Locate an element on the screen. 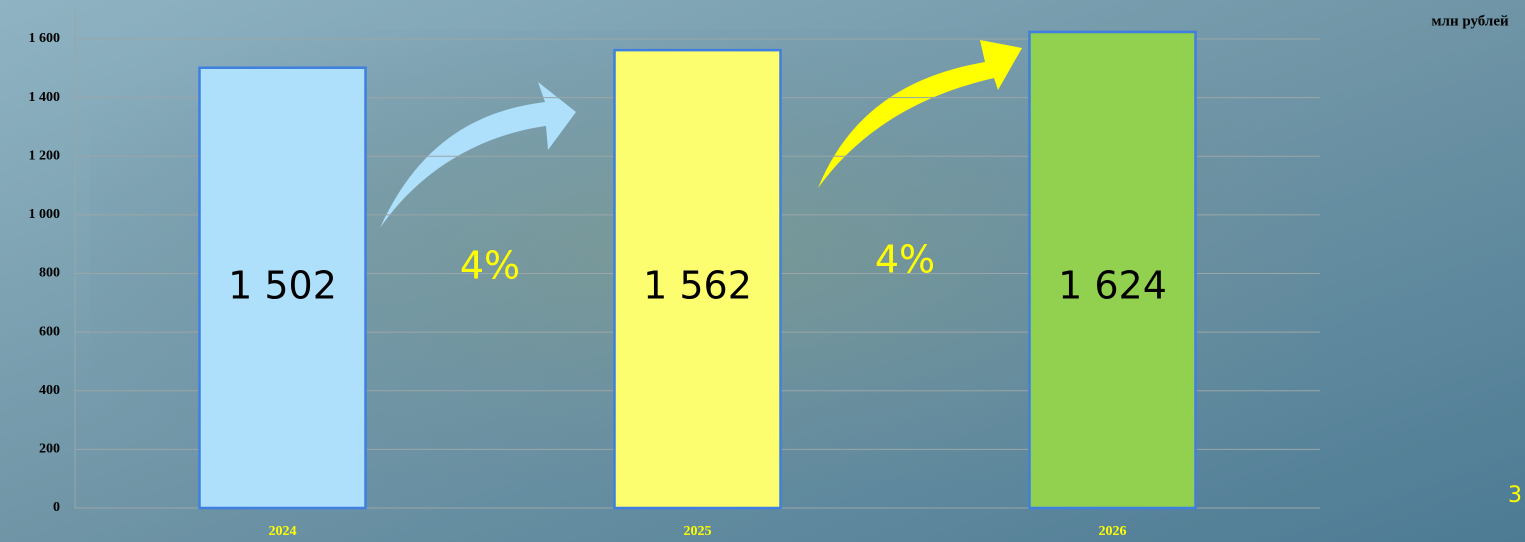 This screenshot has width=1525, height=542. value-label: 1 502 is located at coordinates (282, 286).